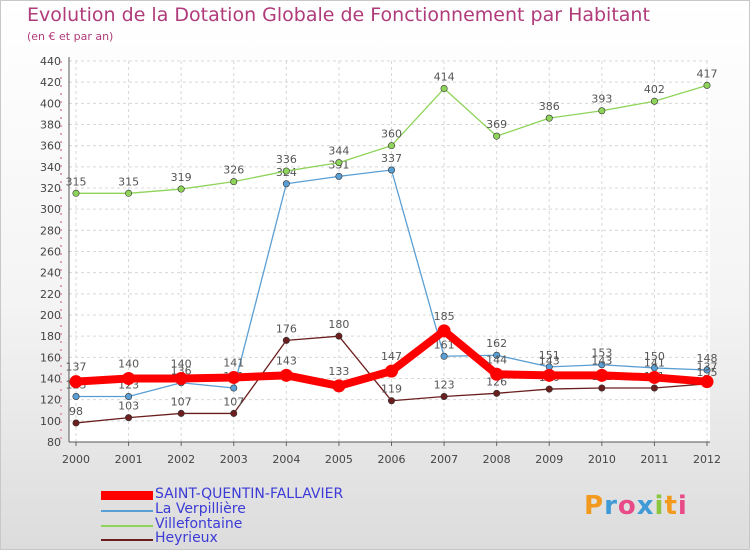  What do you see at coordinates (391, 158) in the screenshot?
I see `data-label-la-verpilliere: 337` at bounding box center [391, 158].